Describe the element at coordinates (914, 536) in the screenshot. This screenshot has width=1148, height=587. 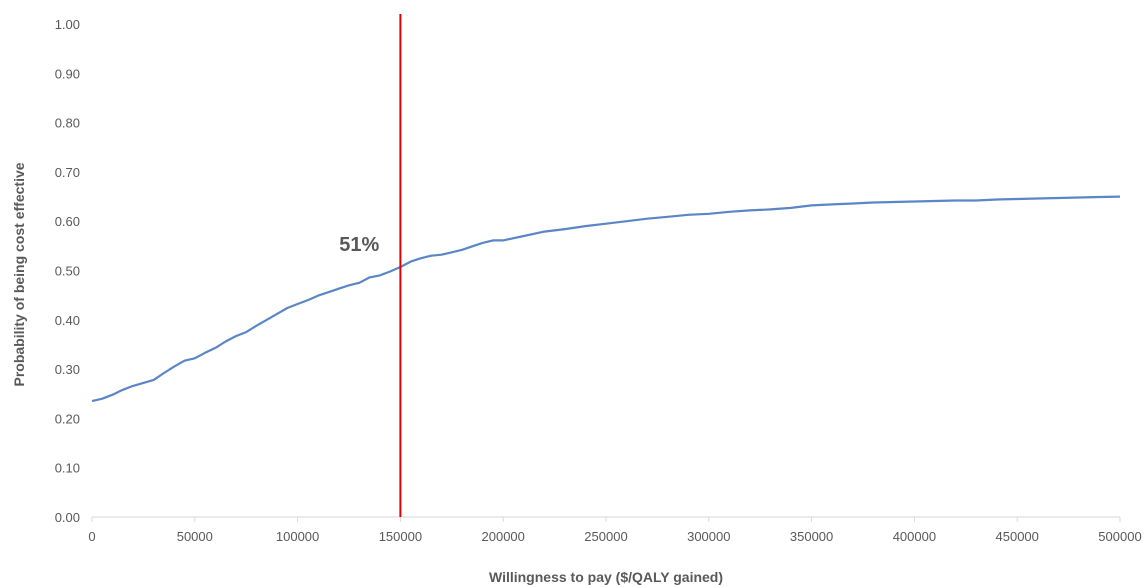
I see `x-tick-label: 400000` at that location.